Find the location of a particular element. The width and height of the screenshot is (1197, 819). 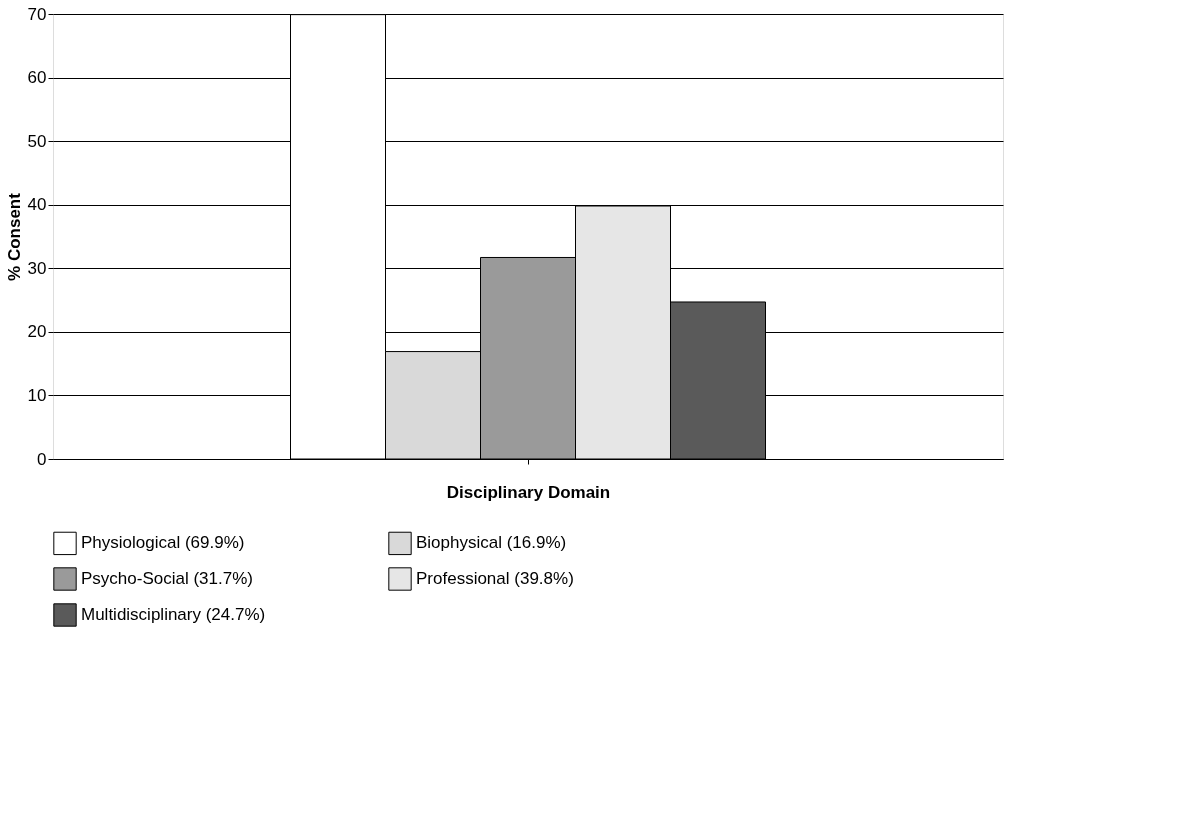

y-tick-label: 40 is located at coordinates (37, 205).